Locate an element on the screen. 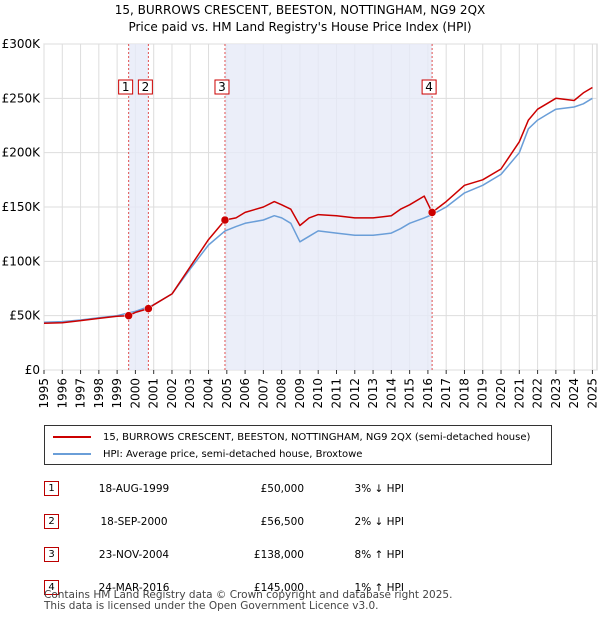 The height and width of the screenshot is (620, 600). sale-number-label: 2 is located at coordinates (146, 87).